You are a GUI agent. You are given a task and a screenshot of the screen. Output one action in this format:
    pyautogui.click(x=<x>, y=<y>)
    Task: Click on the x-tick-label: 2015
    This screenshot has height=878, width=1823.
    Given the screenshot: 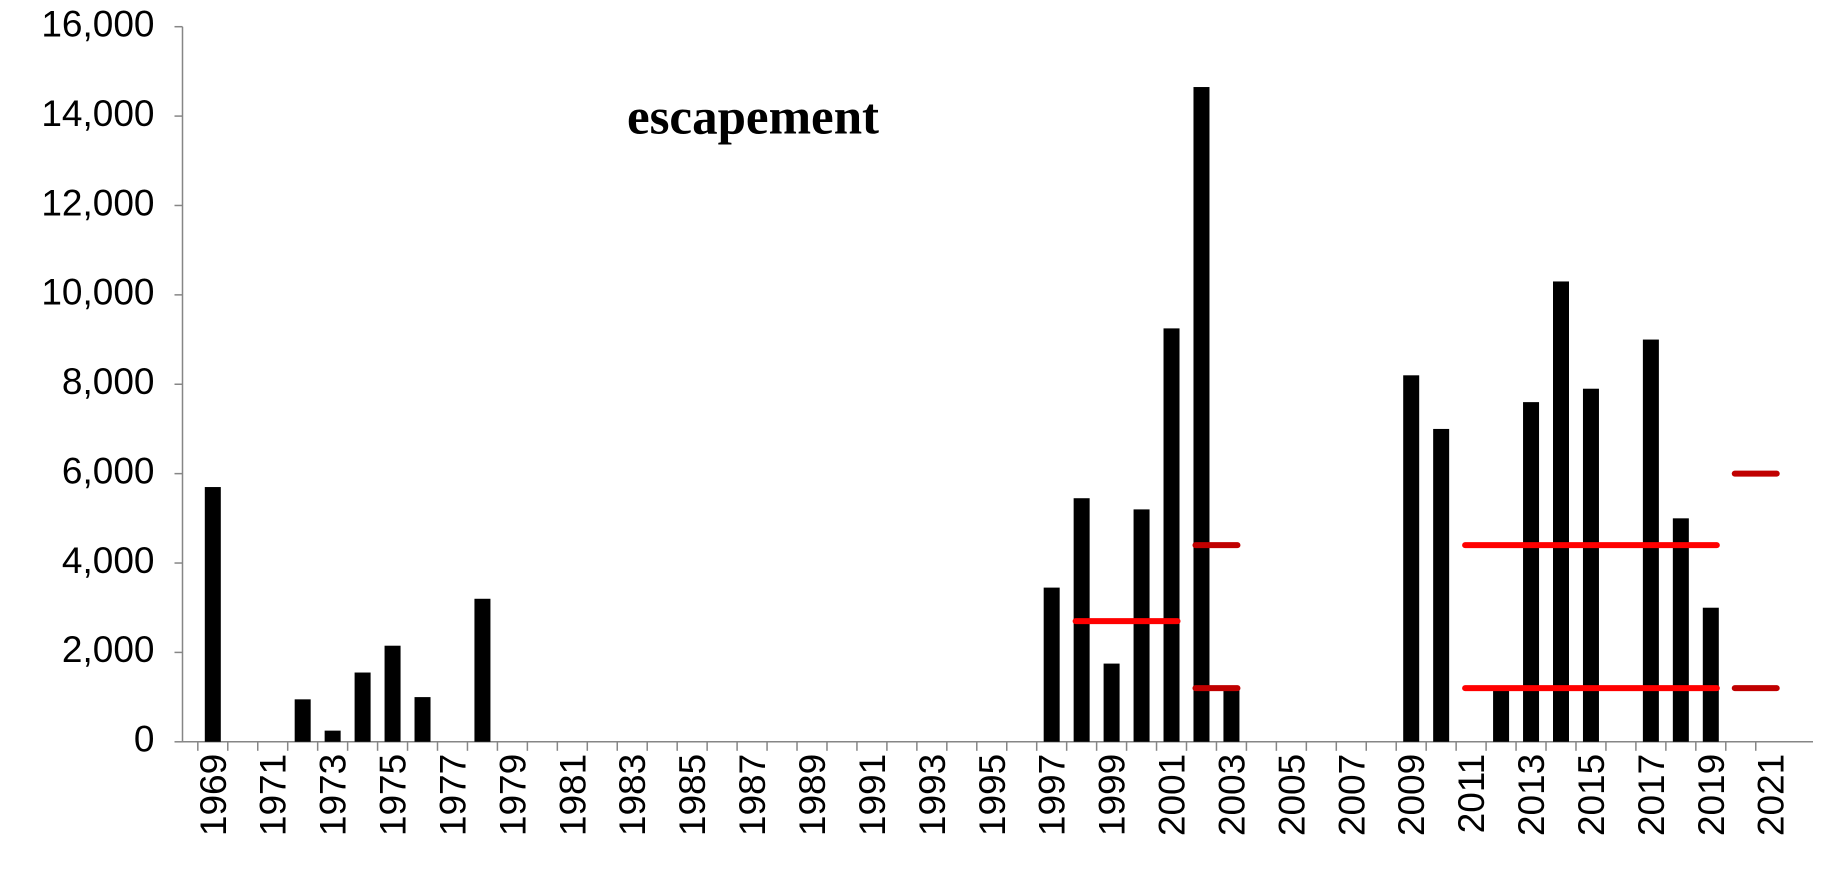 What is the action you would take?
    pyautogui.click(x=1591, y=795)
    